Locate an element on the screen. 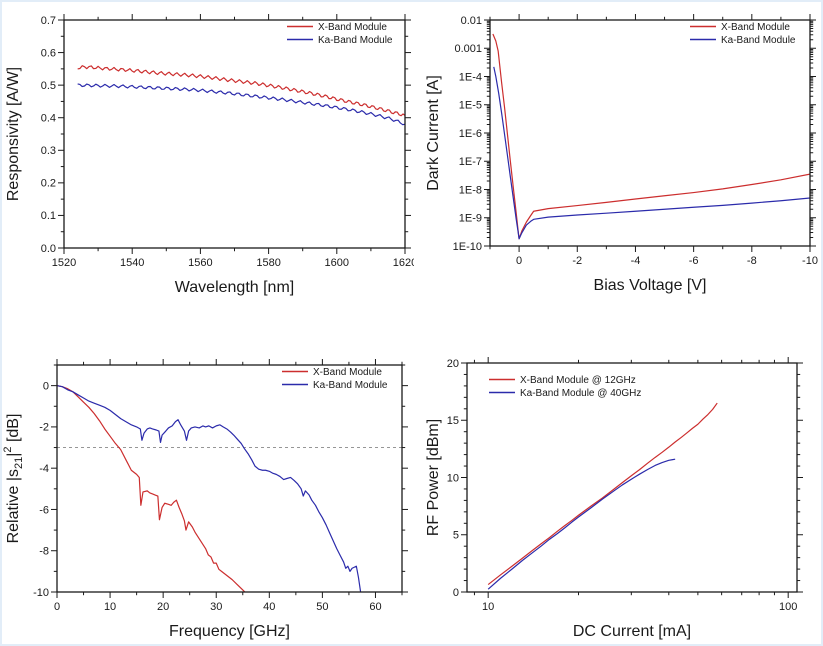 The image size is (823, 646). svg-text: 1E-8 is located at coordinates (470, 190).